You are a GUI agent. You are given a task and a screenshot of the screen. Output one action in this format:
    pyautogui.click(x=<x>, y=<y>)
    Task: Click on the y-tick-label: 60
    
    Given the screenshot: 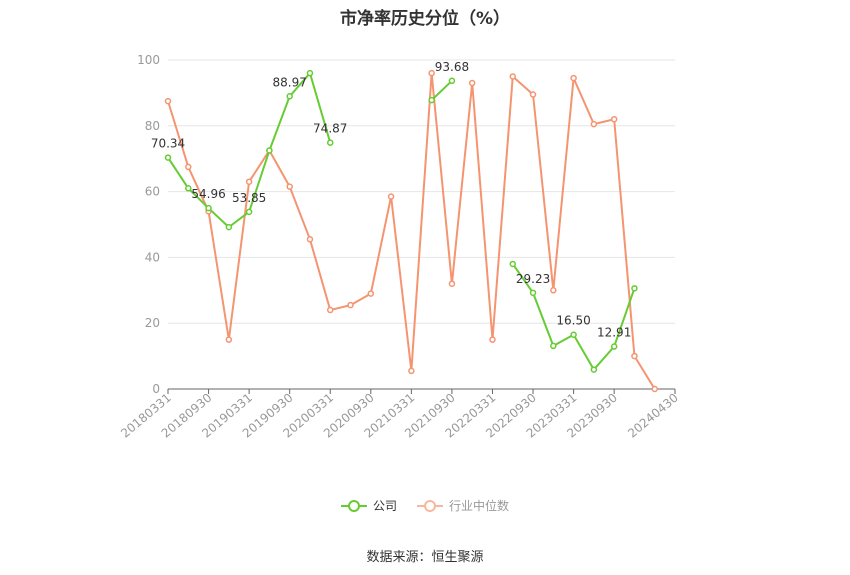 What is the action you would take?
    pyautogui.click(x=152, y=192)
    